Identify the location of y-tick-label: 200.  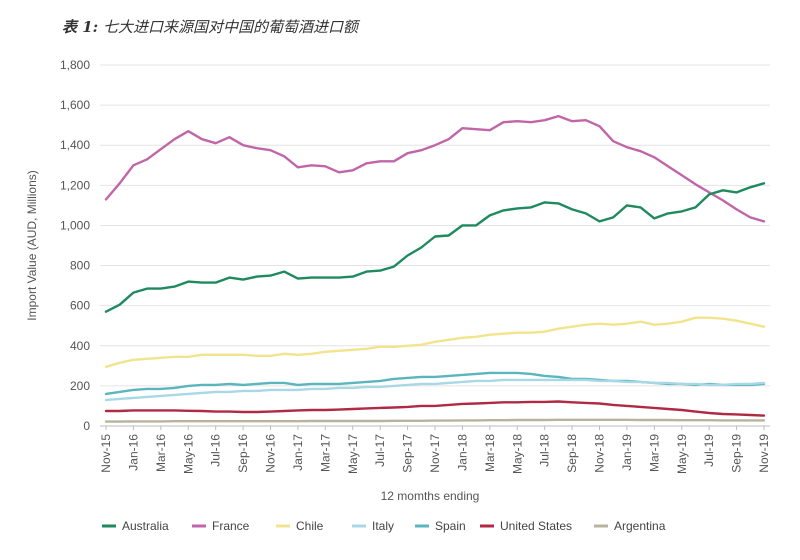
(80, 386).